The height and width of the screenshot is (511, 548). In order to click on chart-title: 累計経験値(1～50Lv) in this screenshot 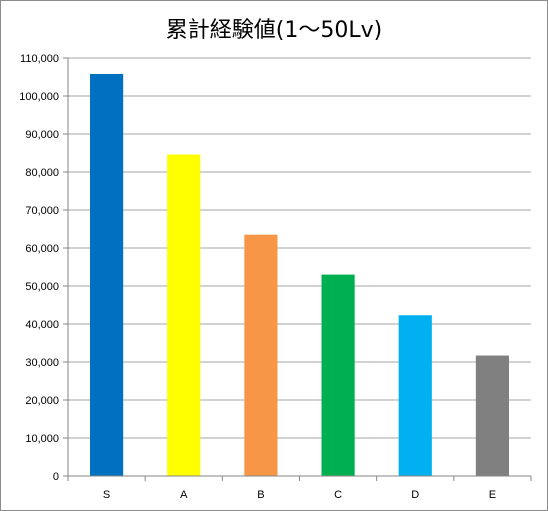, I will do `click(274, 30)`.